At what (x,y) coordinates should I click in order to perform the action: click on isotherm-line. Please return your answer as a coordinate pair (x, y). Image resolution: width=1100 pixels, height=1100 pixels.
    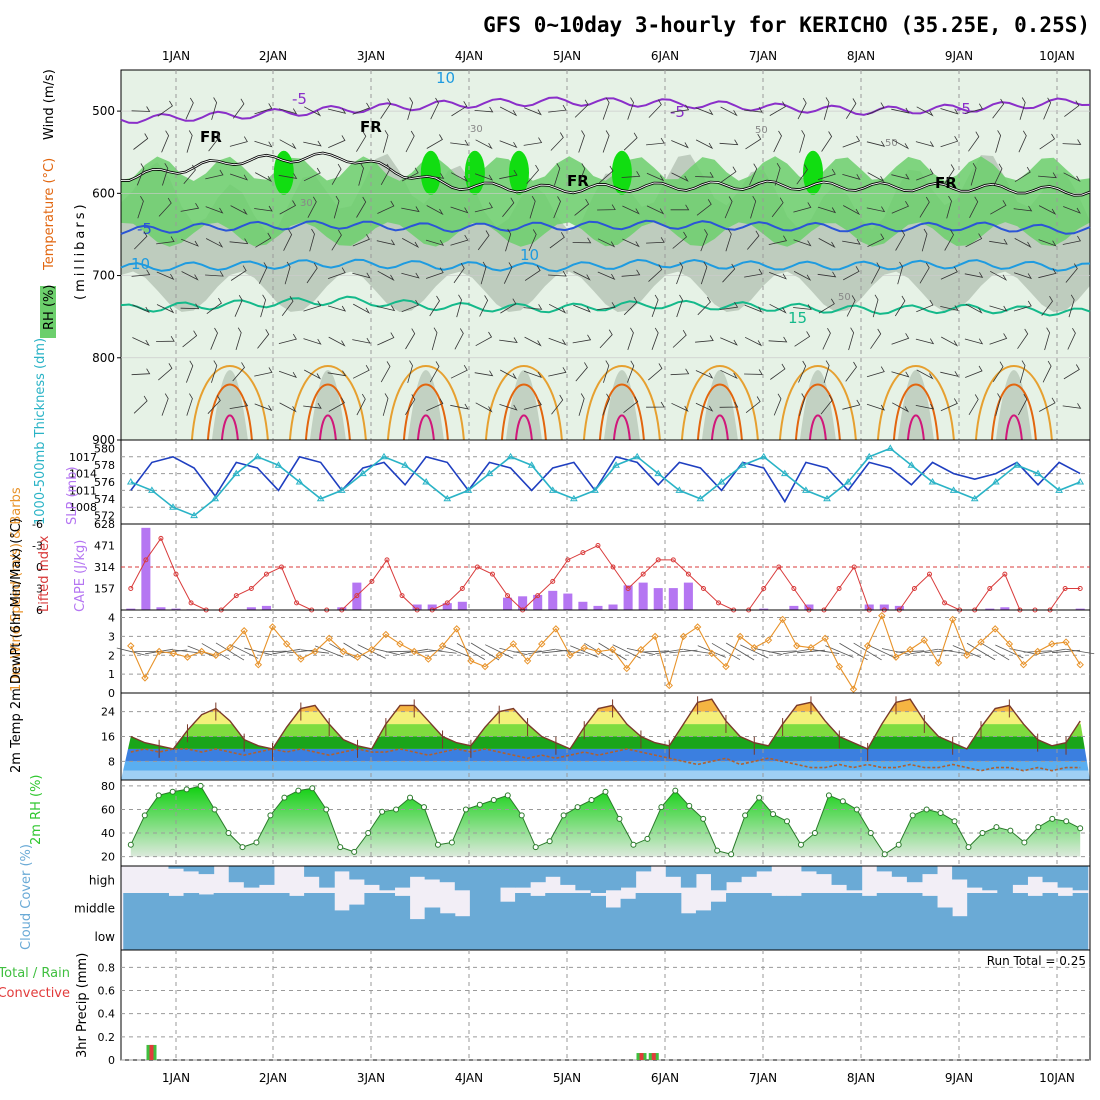
    Looking at the image, I should click on (605, 110).